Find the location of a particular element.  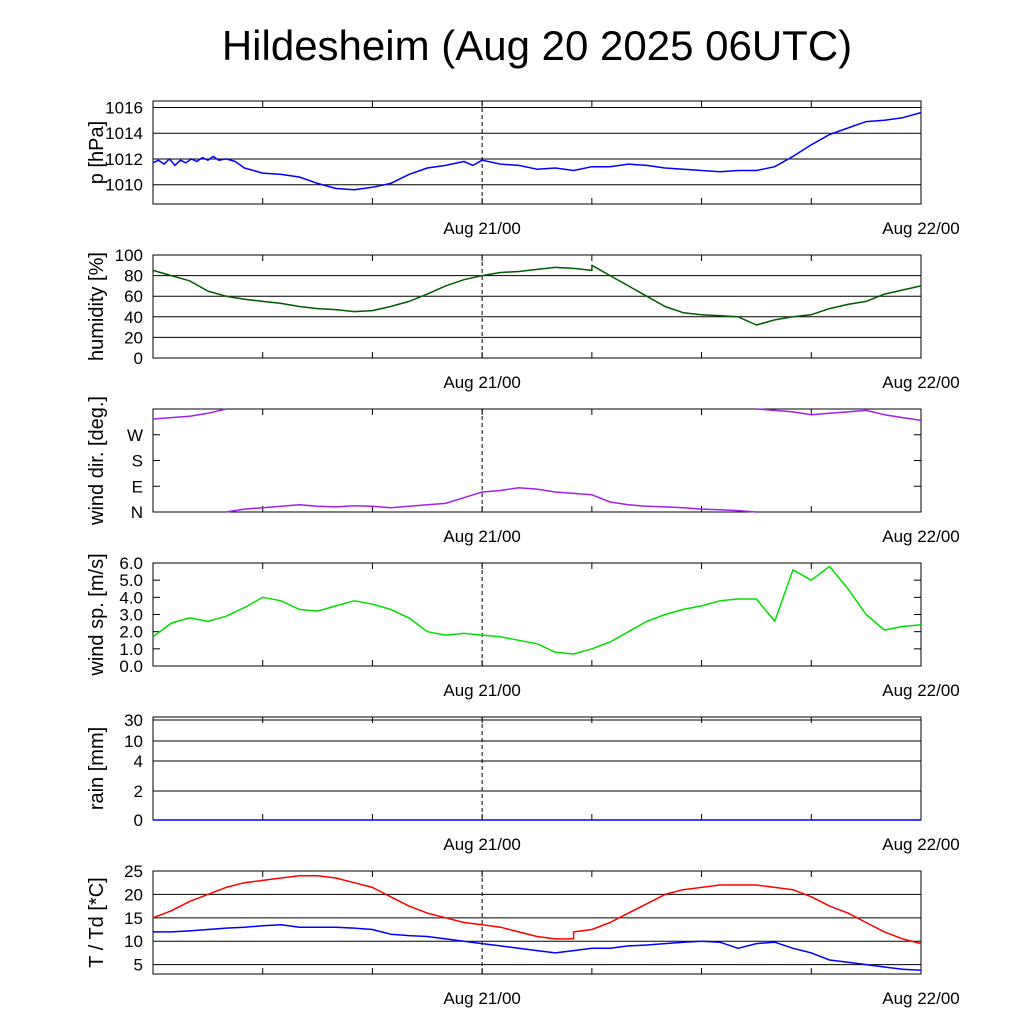

temperature-ytick-label: 20 is located at coordinates (133, 894).